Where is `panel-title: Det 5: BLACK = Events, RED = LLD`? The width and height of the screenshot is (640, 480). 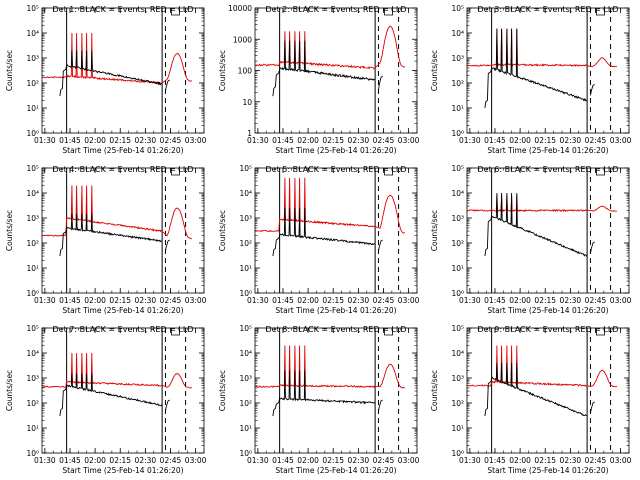
panel-title: Det 5: BLACK = Events, RED = LLD is located at coordinates (336, 169).